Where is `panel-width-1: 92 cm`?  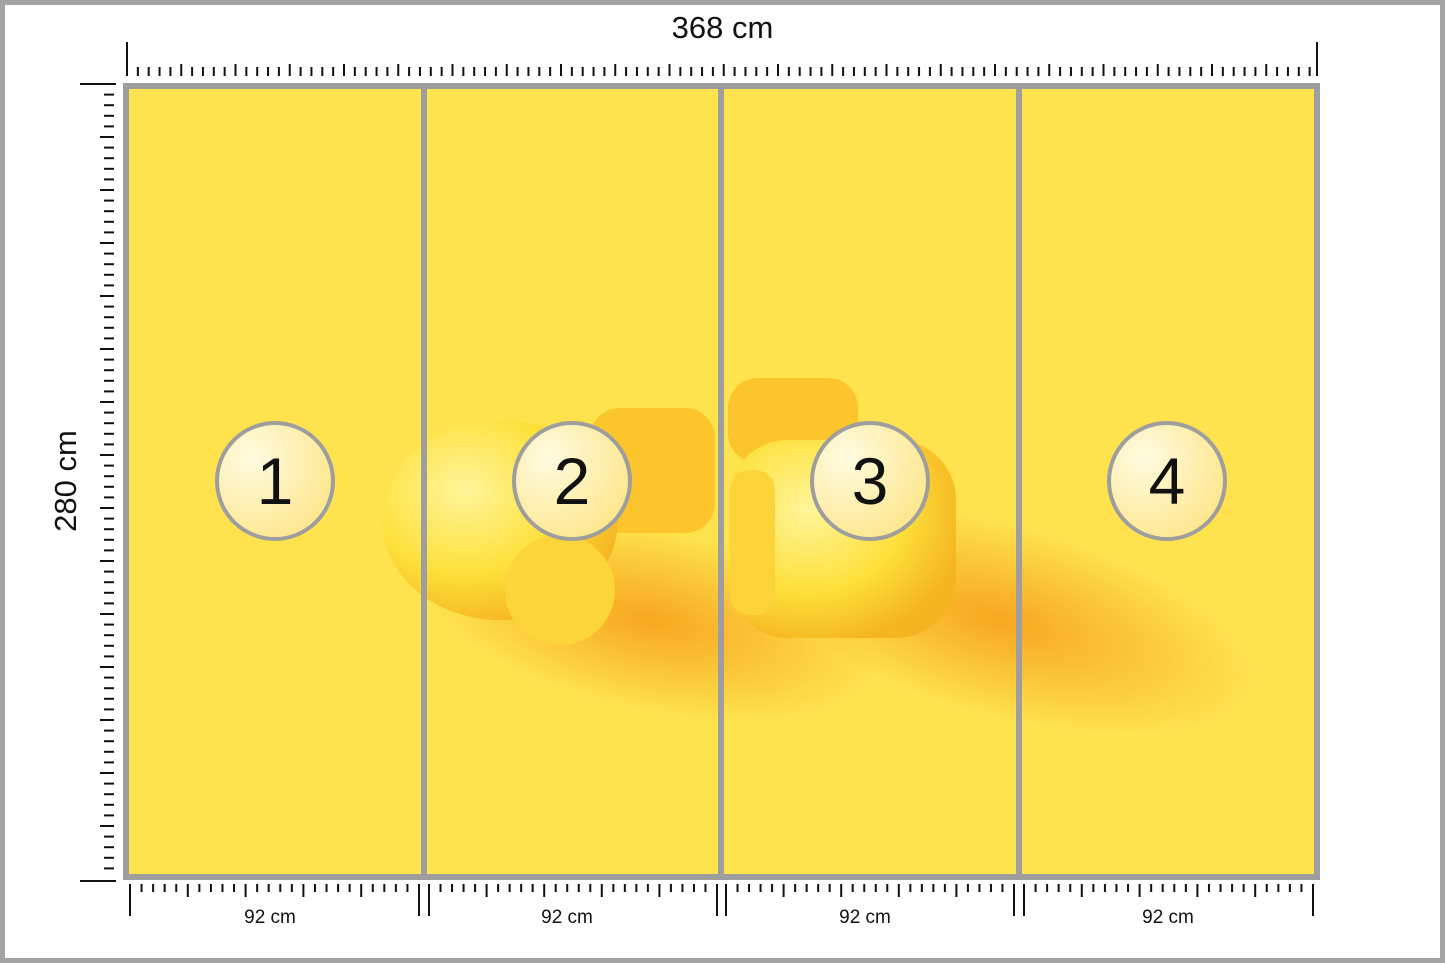 panel-width-1: 92 cm is located at coordinates (270, 917).